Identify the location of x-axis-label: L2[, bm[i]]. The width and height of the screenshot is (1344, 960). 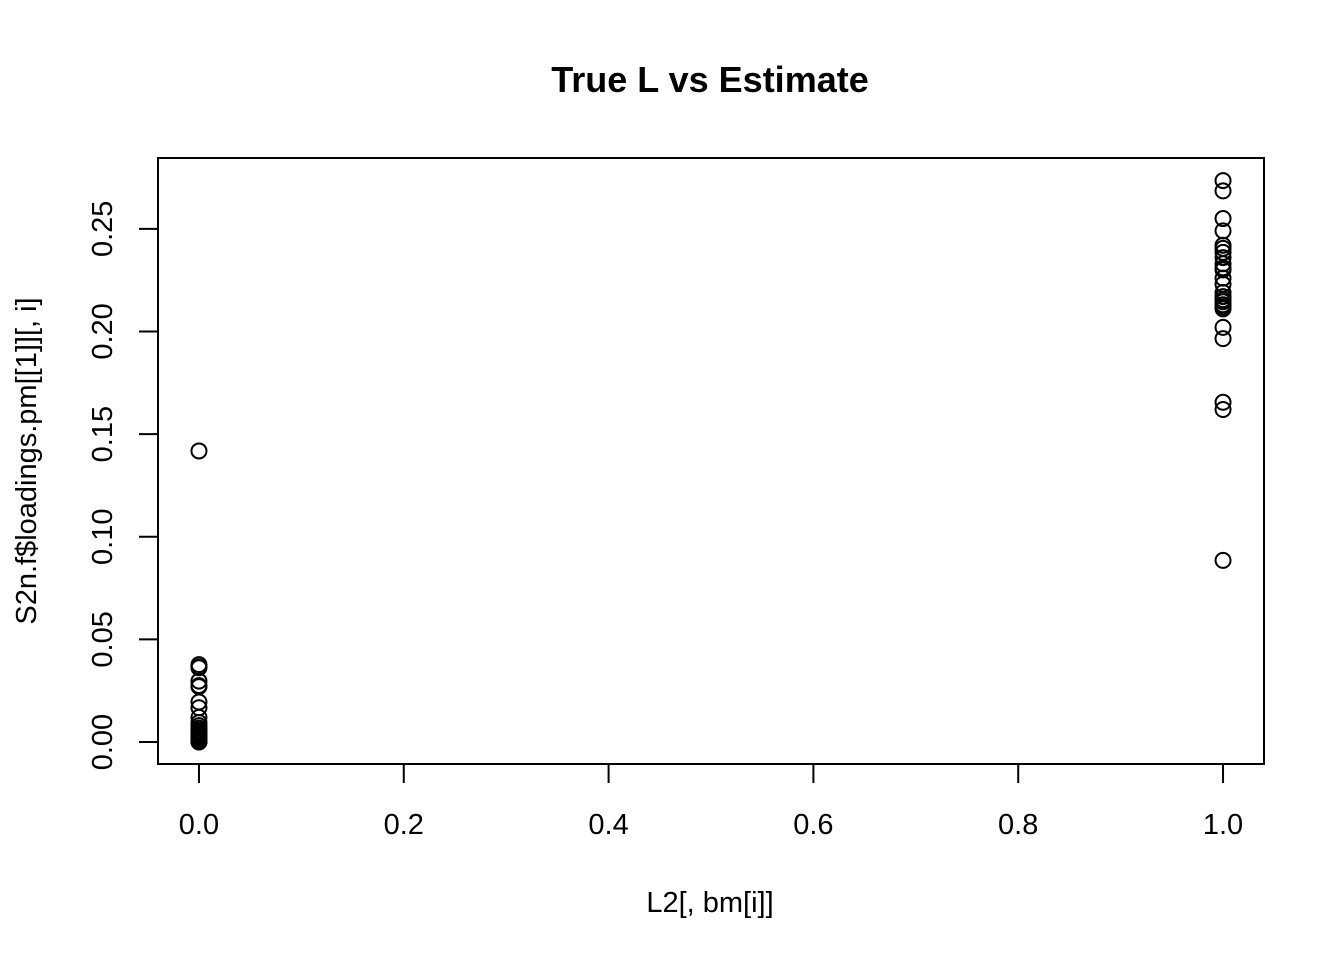
(709, 903).